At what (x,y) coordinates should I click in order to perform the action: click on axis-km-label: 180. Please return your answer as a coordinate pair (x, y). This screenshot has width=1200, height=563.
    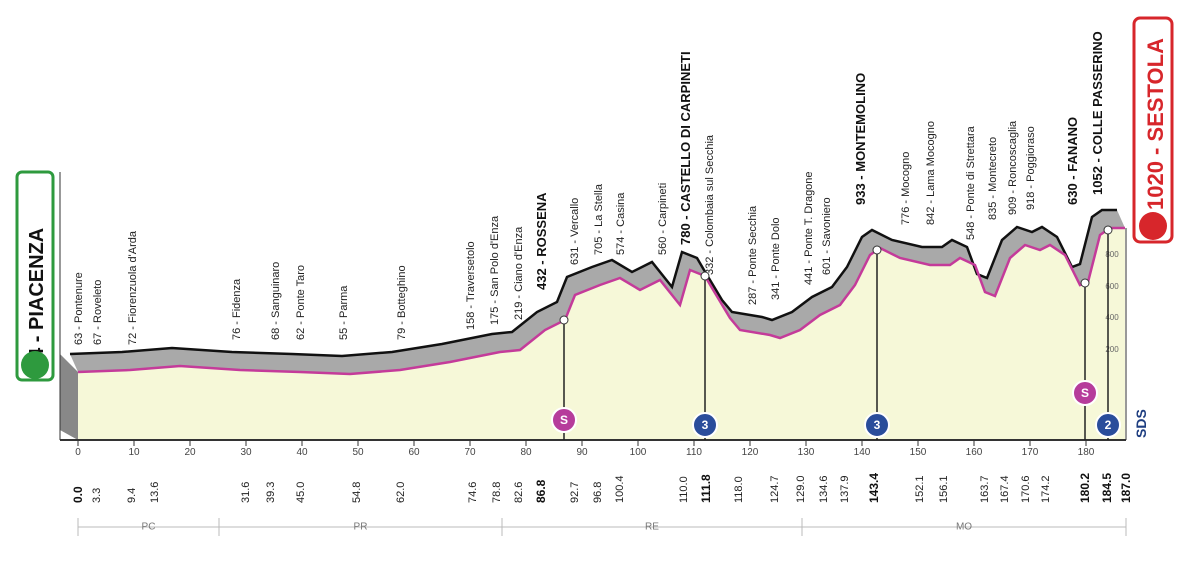
    Looking at the image, I should click on (1086, 452).